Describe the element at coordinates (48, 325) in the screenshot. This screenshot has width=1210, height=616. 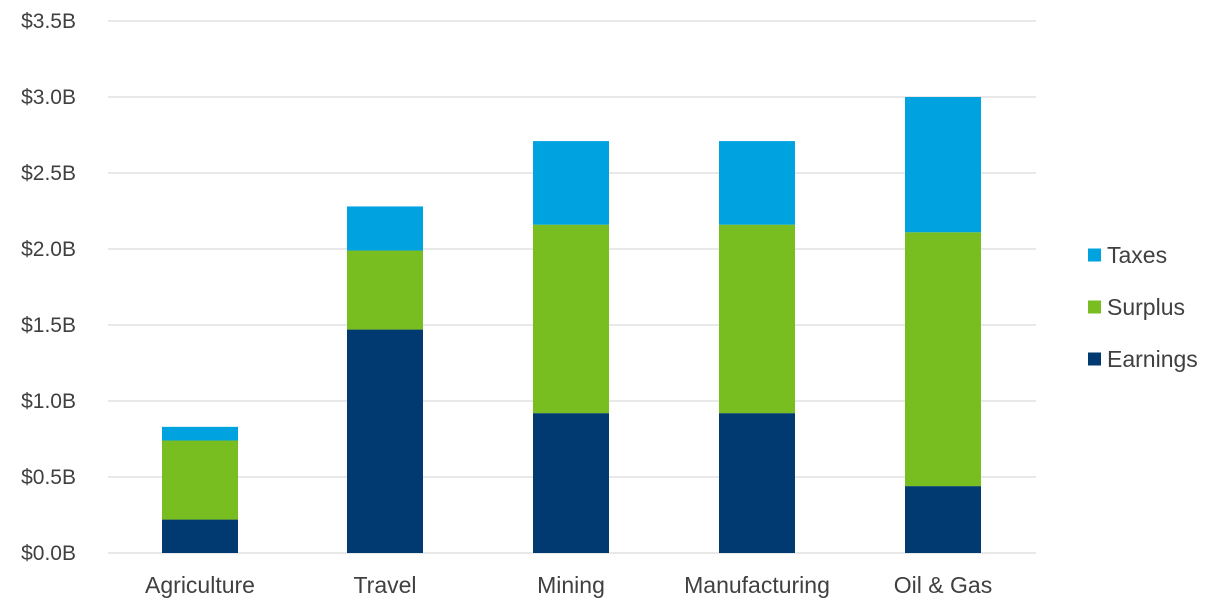
I see `y-tick-label: $1.5B` at that location.